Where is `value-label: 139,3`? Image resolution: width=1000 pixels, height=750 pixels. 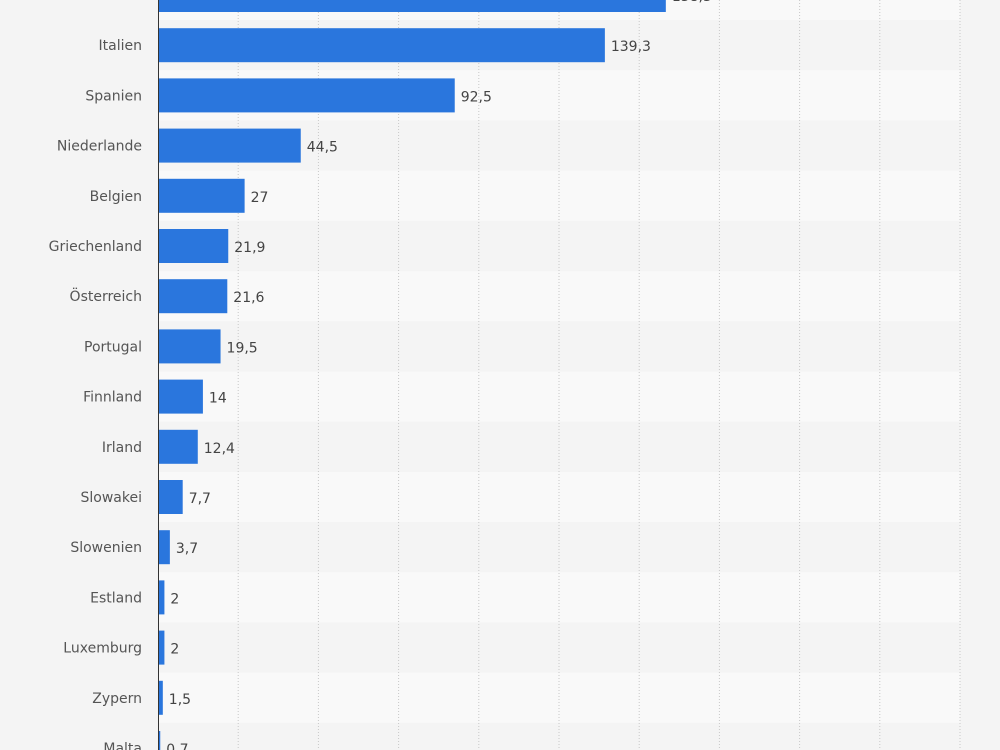
value-label: 139,3 is located at coordinates (631, 47).